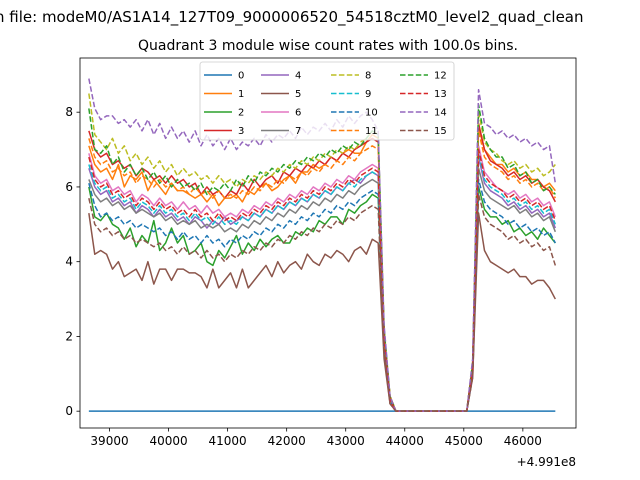  What do you see at coordinates (440, 94) in the screenshot?
I see `legend-label-13: 13` at bounding box center [440, 94].